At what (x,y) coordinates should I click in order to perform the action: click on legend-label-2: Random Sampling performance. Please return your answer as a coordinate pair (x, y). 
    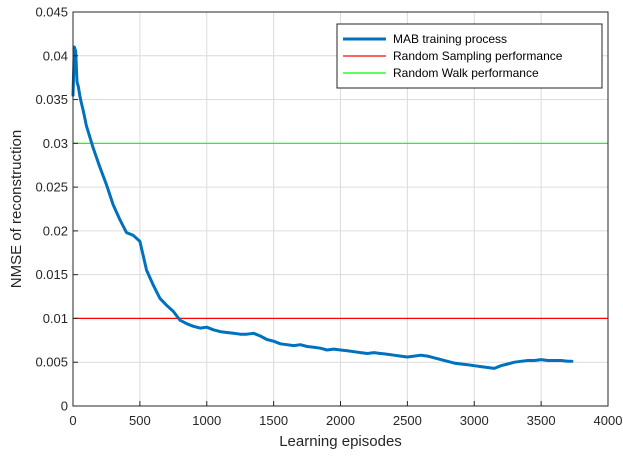
    Looking at the image, I should click on (478, 56).